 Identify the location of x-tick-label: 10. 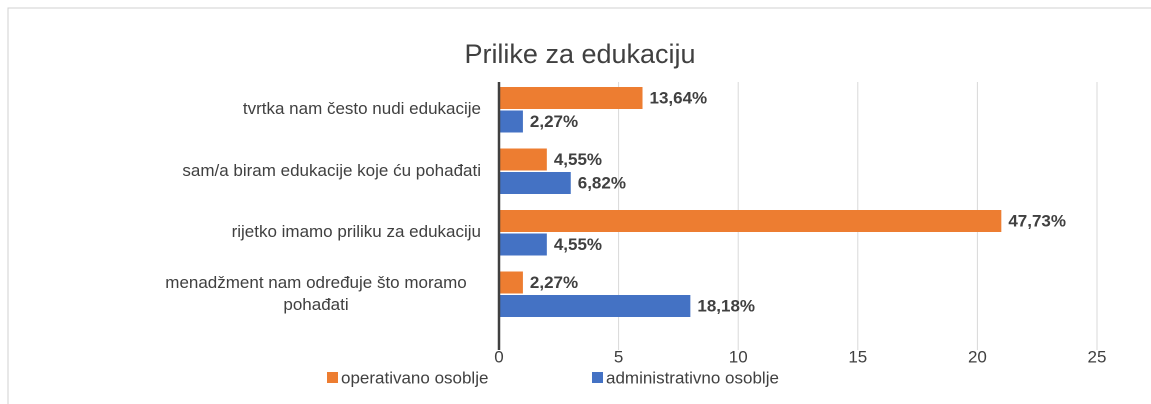
(738, 356).